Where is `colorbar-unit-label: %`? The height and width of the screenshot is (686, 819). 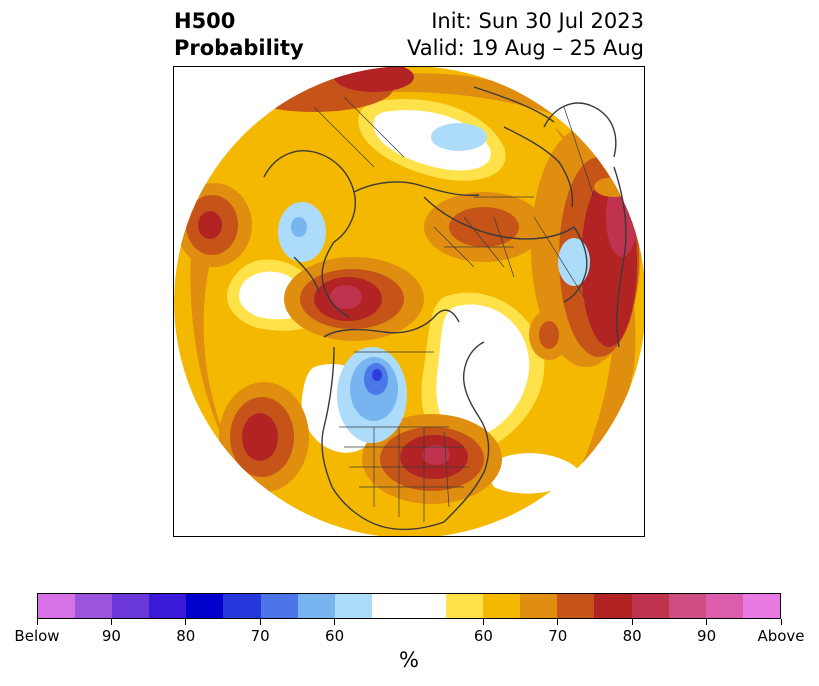 colorbar-unit-label: % is located at coordinates (409, 660).